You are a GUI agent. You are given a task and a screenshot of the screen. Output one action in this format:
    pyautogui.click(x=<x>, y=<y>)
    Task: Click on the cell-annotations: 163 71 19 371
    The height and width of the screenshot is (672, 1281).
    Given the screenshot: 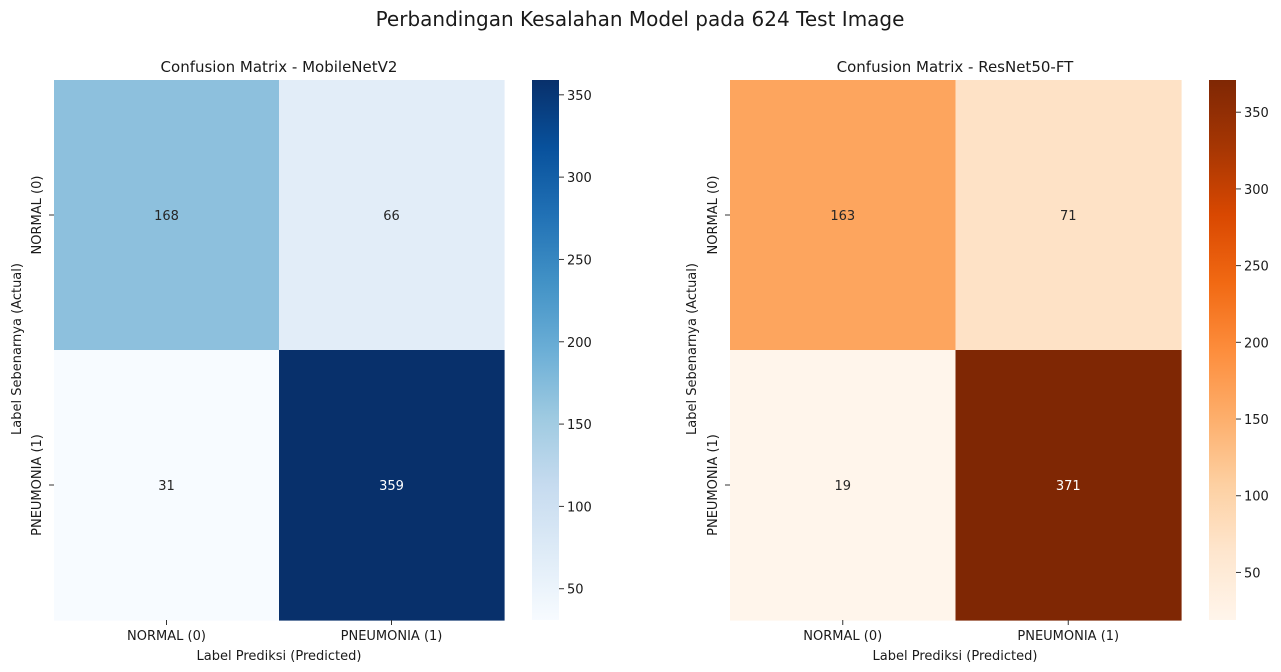 What is the action you would take?
    pyautogui.click(x=955, y=351)
    